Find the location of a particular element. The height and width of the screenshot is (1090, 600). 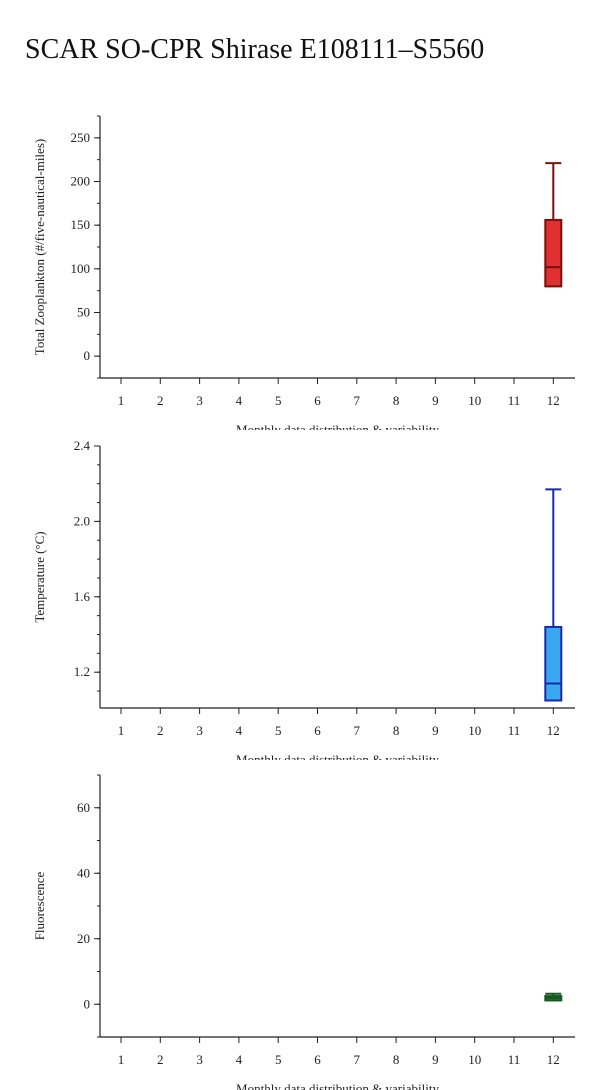

y-tick-label: 40 is located at coordinates (83, 872).